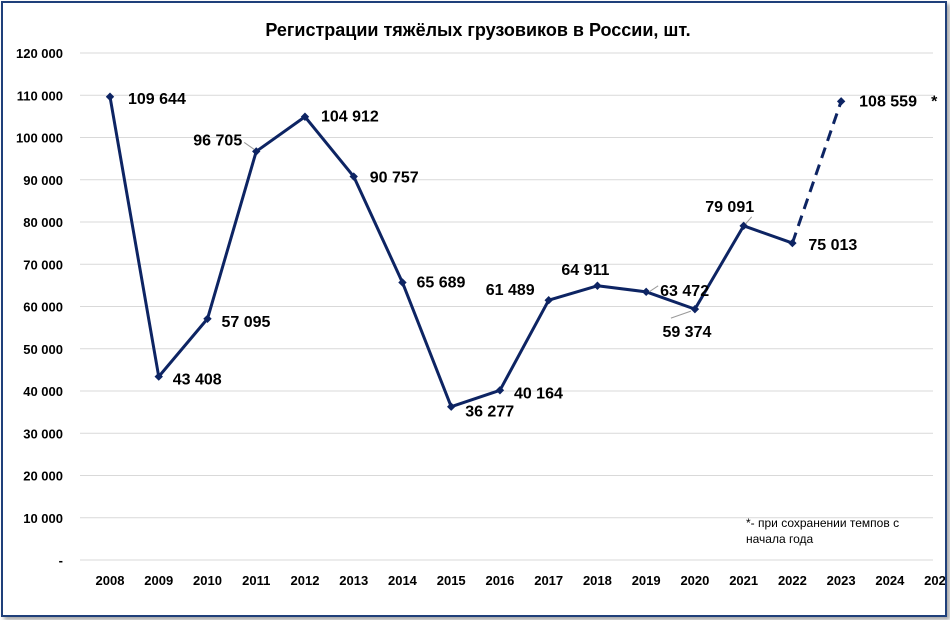  Describe the element at coordinates (597, 580) in the screenshot. I see `x-tick-label: 2018` at that location.